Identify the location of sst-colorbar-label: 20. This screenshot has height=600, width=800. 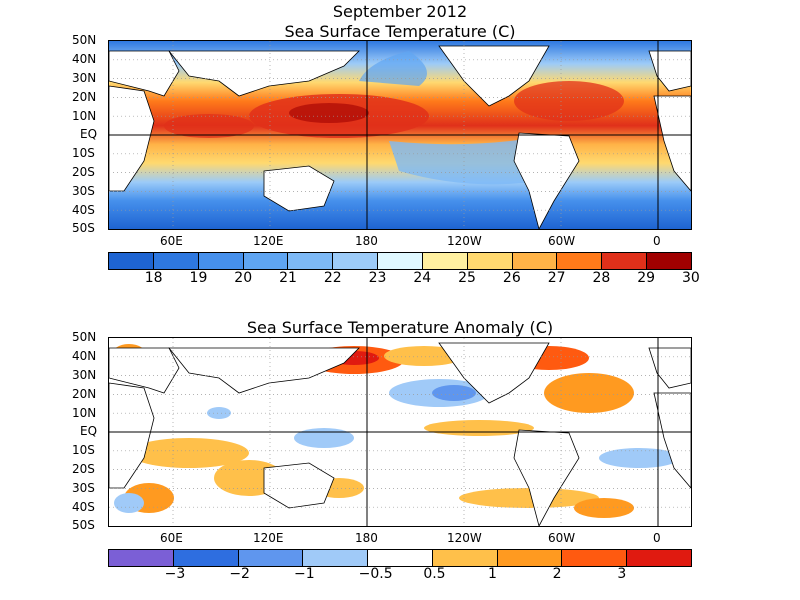
(243, 278).